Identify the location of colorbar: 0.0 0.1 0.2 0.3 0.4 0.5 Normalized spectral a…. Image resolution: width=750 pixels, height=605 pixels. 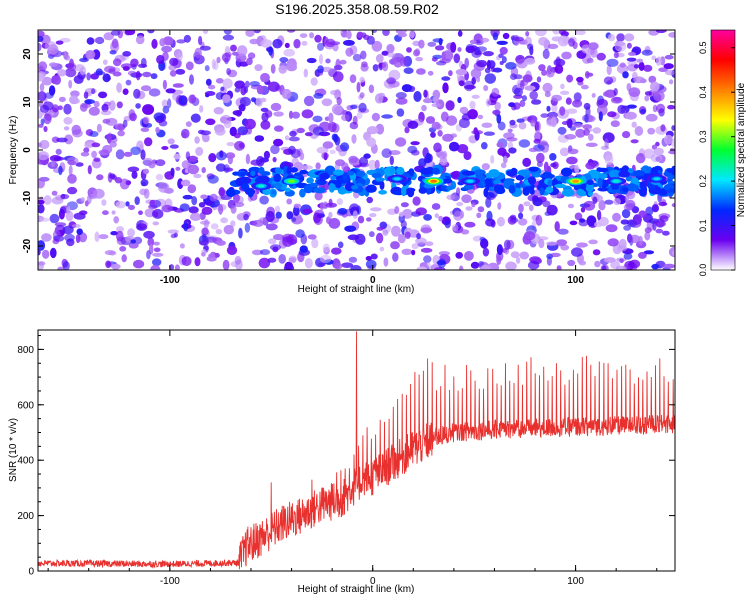
(722, 152).